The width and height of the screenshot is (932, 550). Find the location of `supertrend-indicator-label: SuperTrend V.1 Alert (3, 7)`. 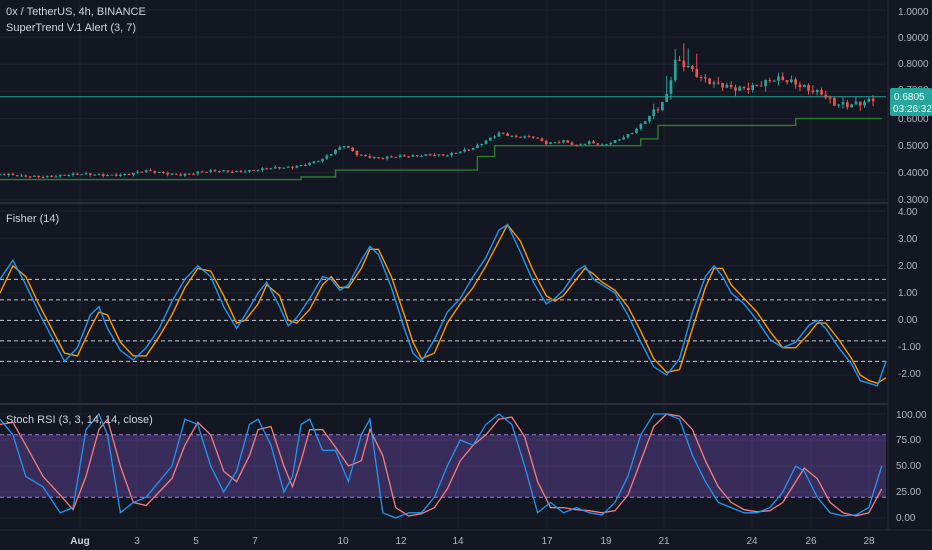

supertrend-indicator-label: SuperTrend V.1 Alert (3, 7) is located at coordinates (71, 28).